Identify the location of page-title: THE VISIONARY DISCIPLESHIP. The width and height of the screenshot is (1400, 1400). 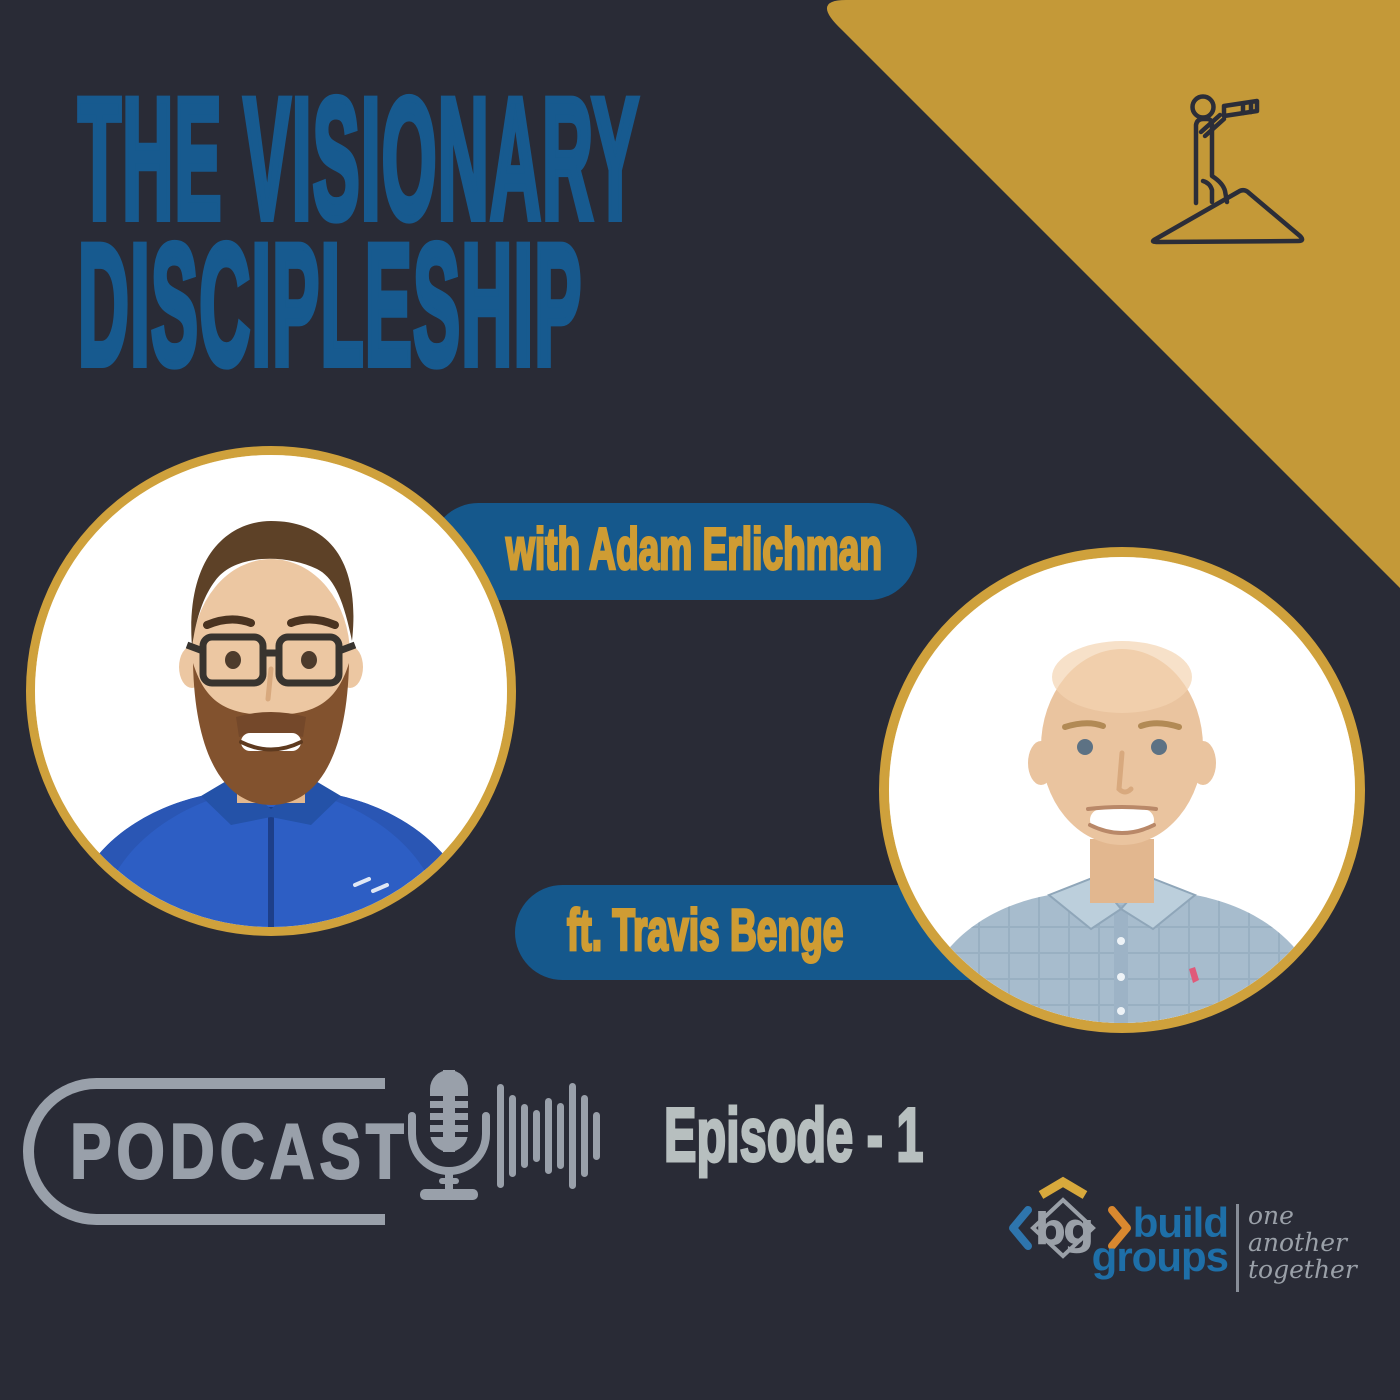
(358, 232).